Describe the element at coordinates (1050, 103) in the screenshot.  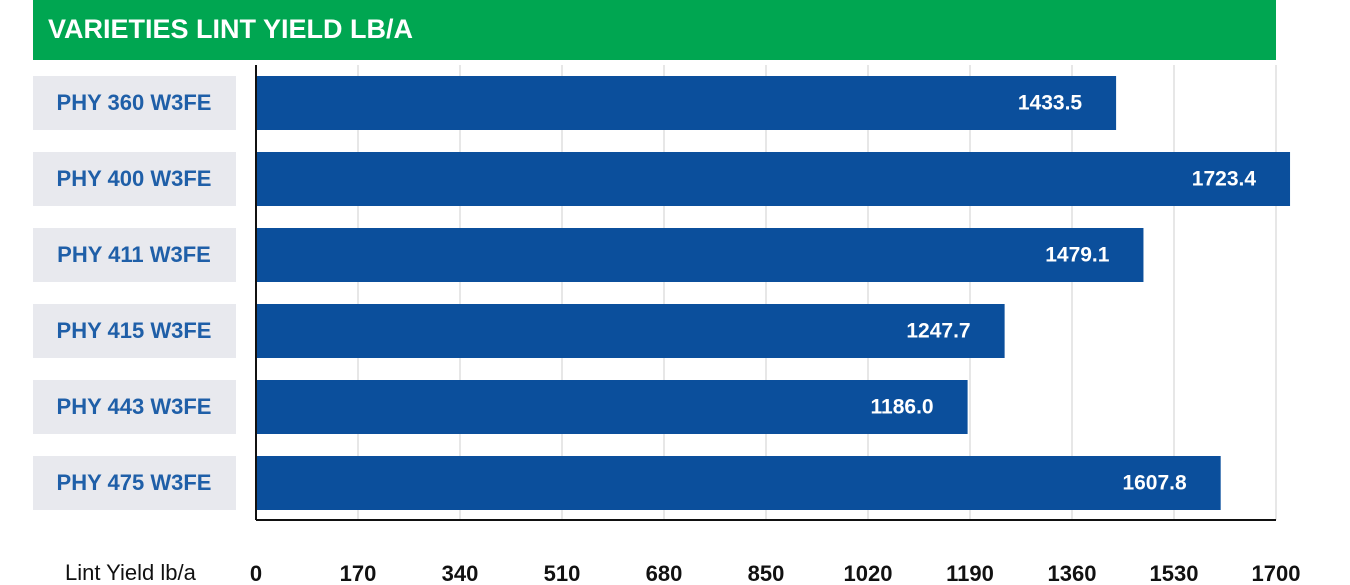
I see `data-label: 1433.5` at that location.